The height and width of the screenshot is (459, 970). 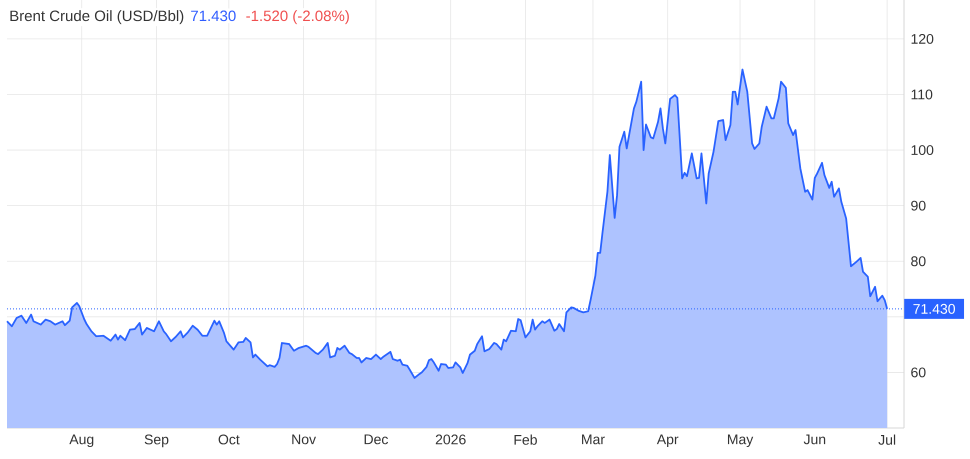 What do you see at coordinates (923, 39) in the screenshot?
I see `y-tick-label: 120` at bounding box center [923, 39].